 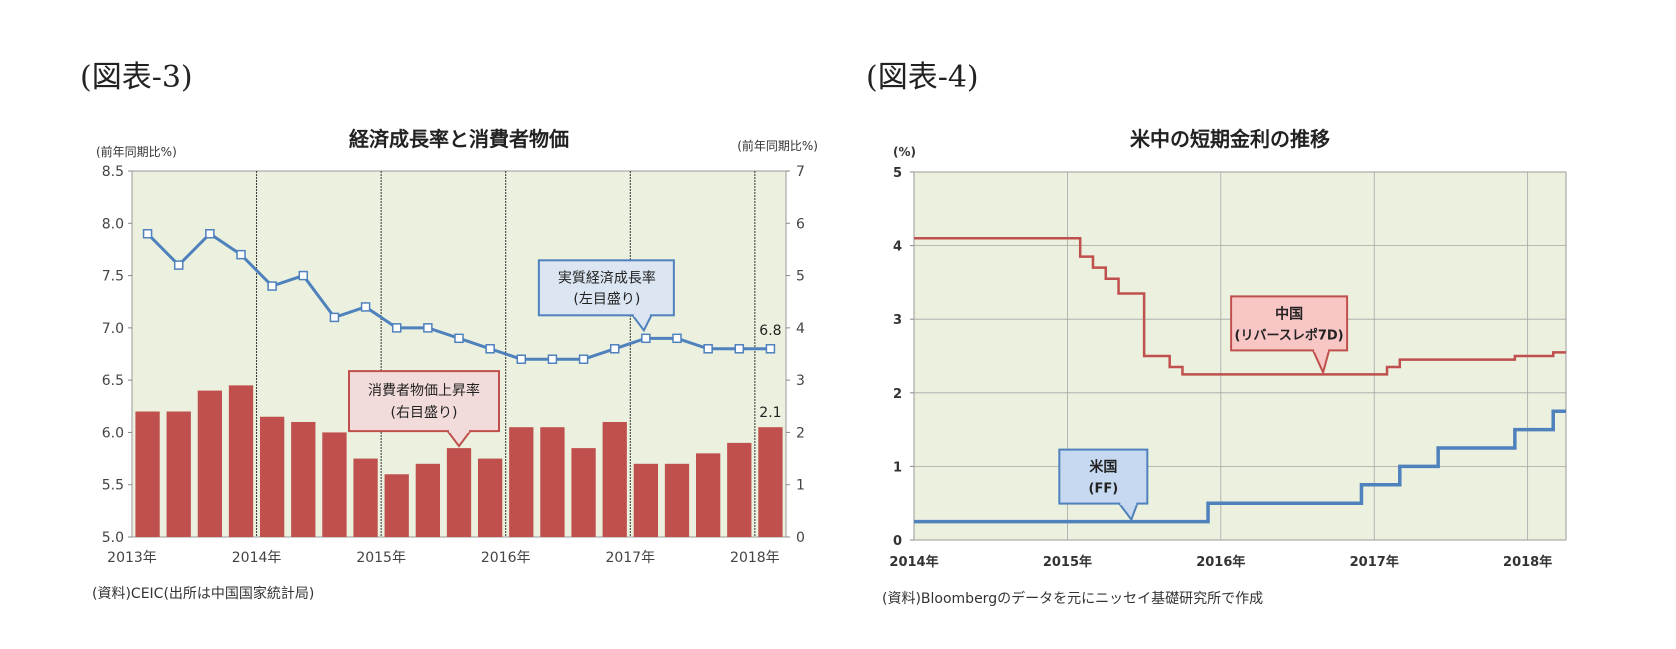 I want to click on y-axis-unit: (%), so click(x=904, y=152).